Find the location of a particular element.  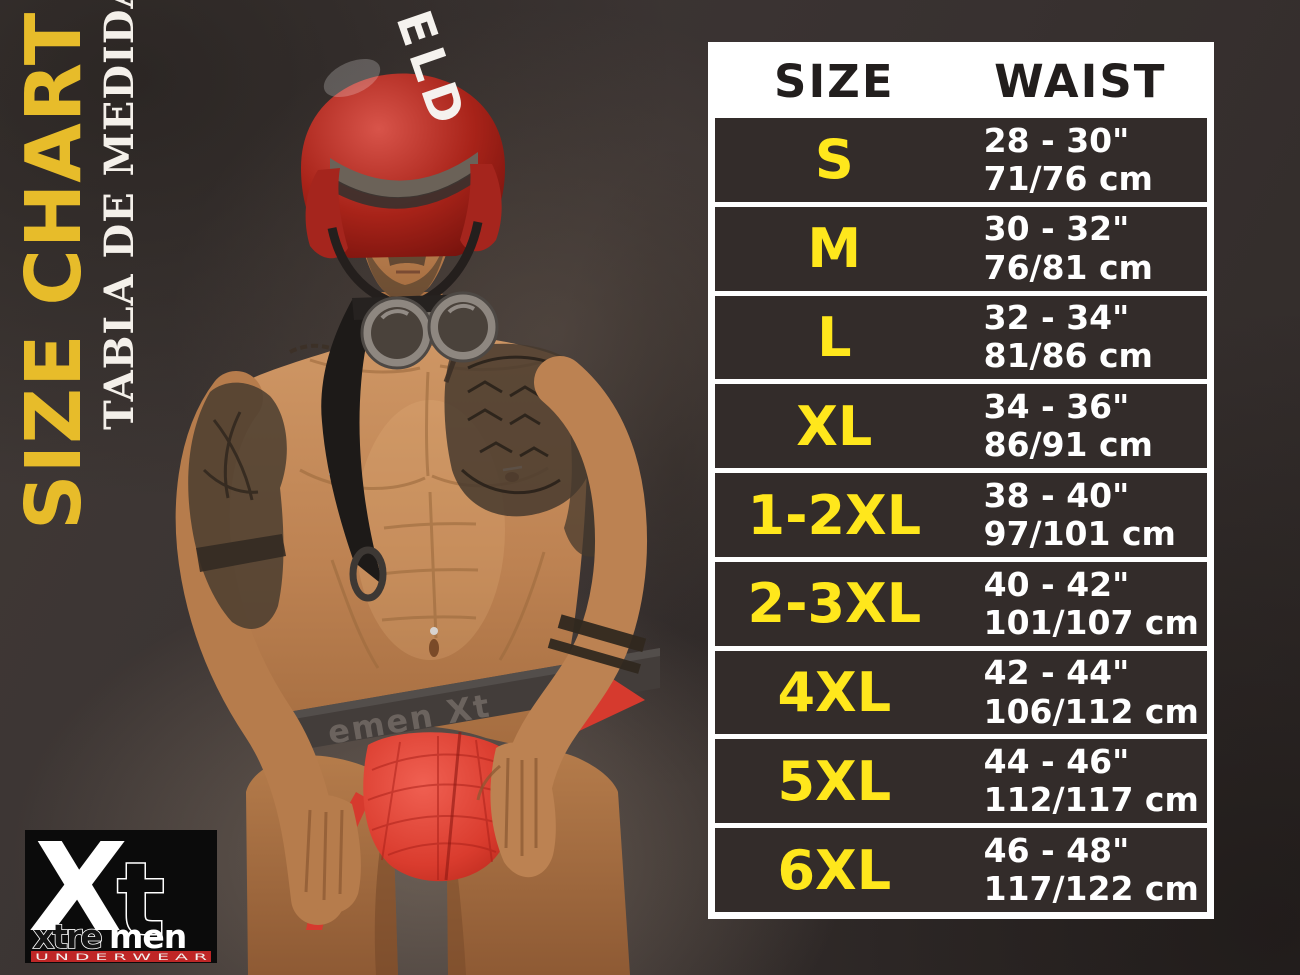

waist-cell: 32 - 34" 81/86 cm is located at coordinates (1080, 337).